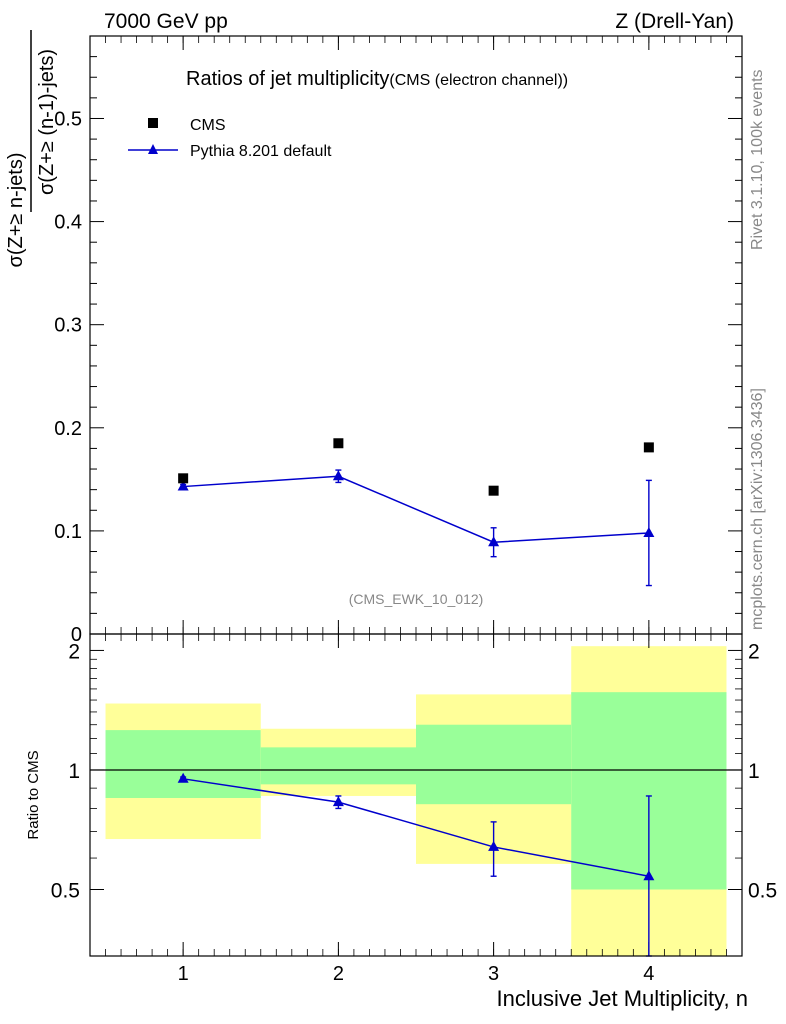 The width and height of the screenshot is (786, 1024). Describe the element at coordinates (338, 974) in the screenshot. I see `x-tick-label: 2` at that location.